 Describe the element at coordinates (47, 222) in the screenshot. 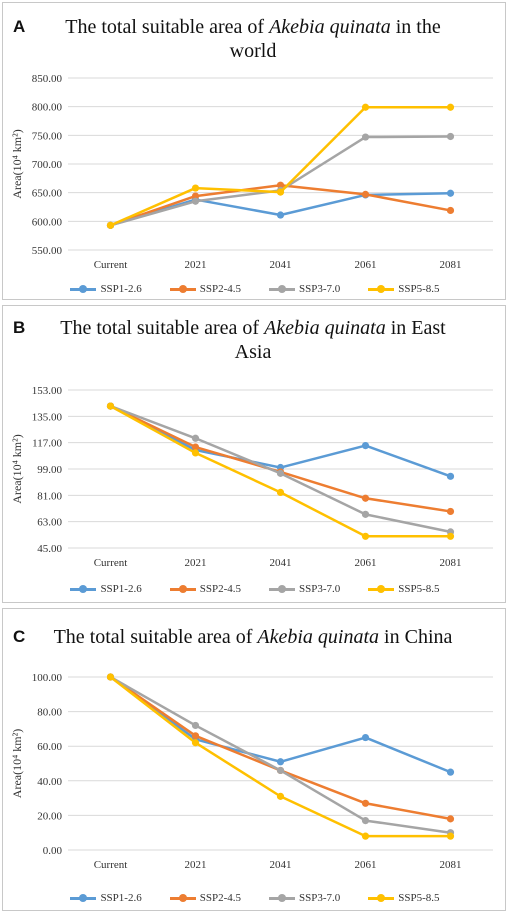

I see `y-tick-label: 600.00` at that location.